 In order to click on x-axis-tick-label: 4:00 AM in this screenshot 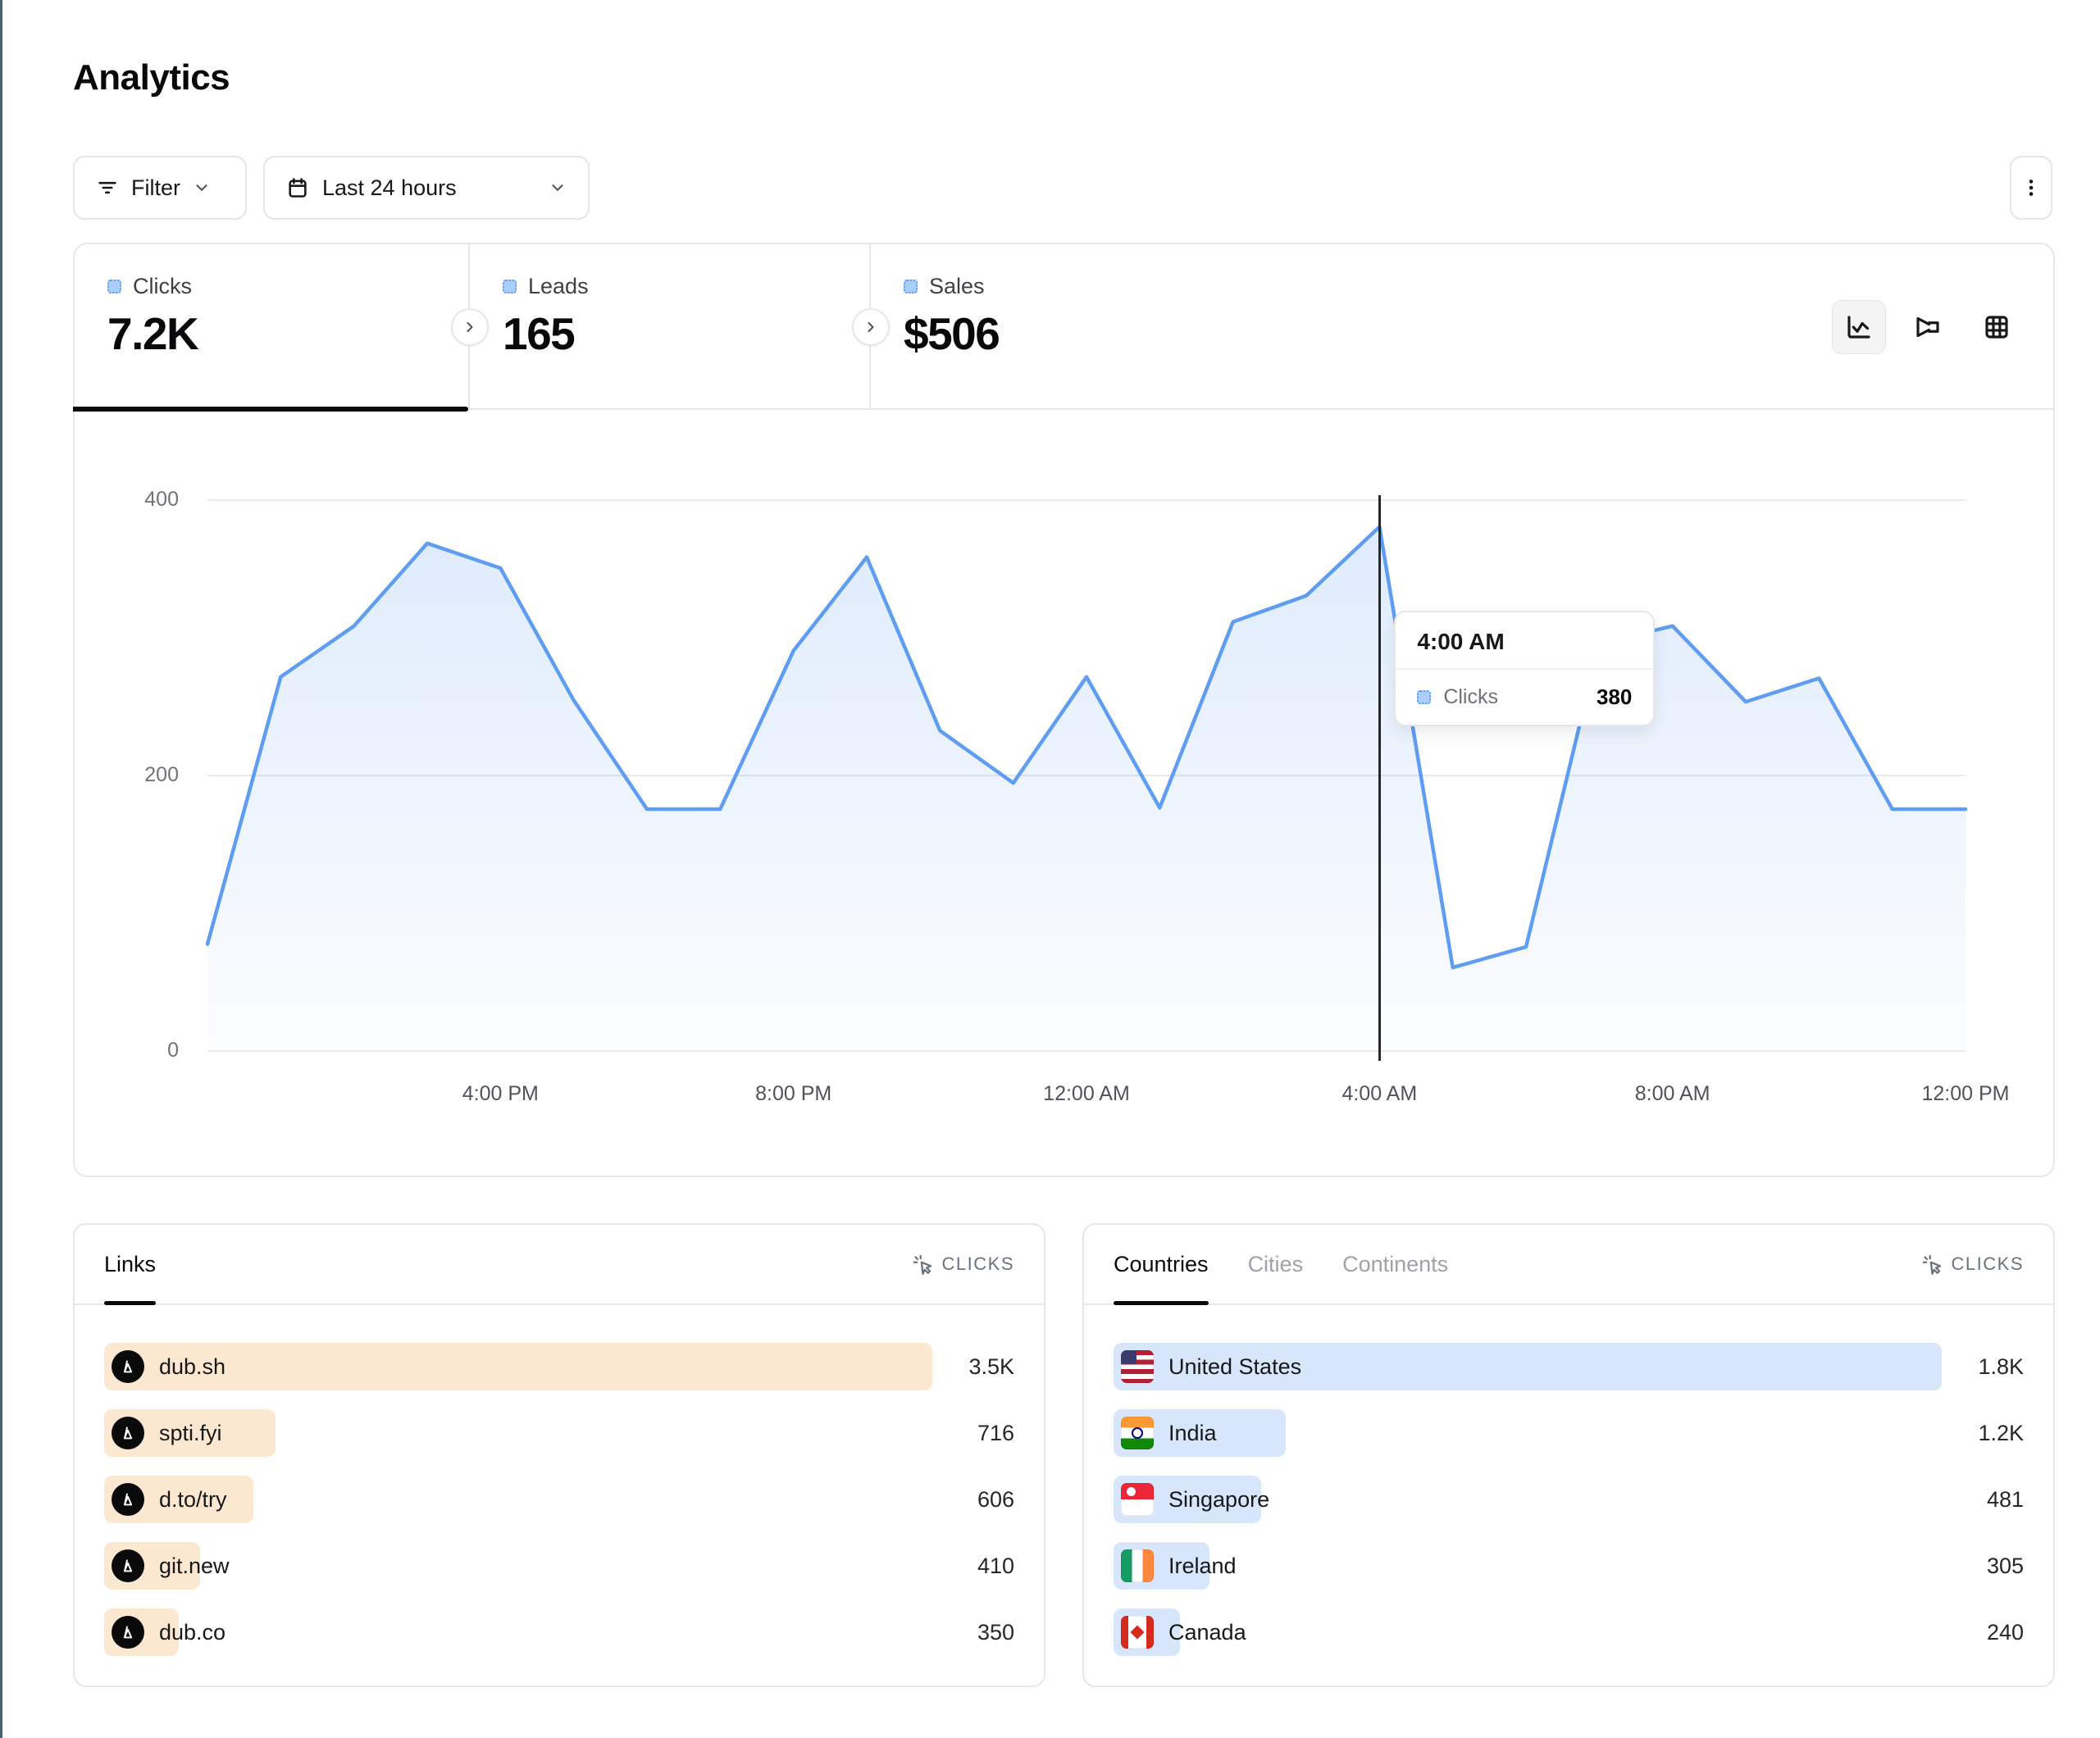, I will do `click(1380, 1093)`.